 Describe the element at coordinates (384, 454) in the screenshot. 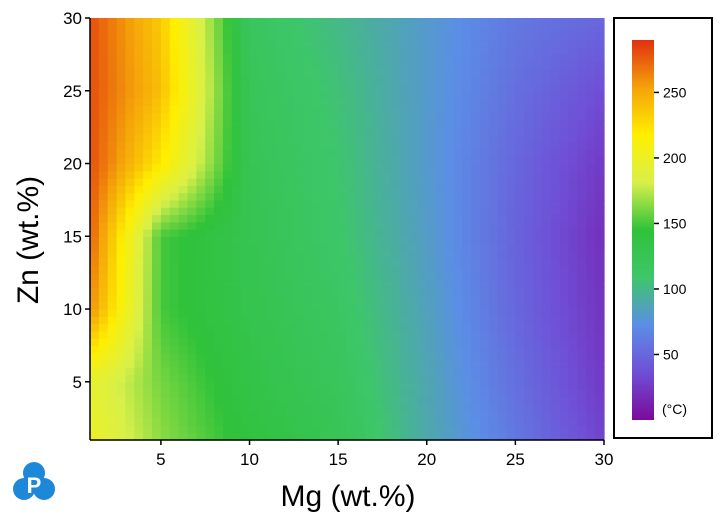

I see `x-axis-ticks: 5 10 15 20 25 30` at that location.